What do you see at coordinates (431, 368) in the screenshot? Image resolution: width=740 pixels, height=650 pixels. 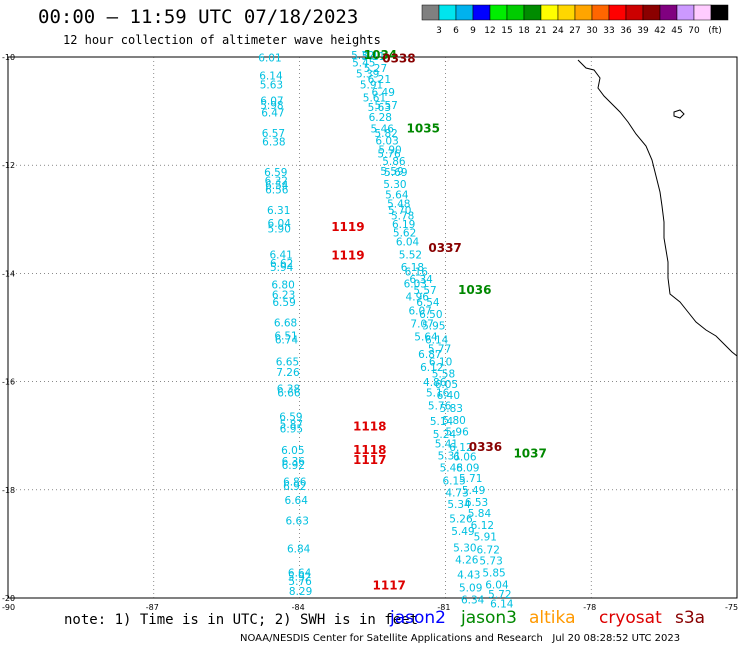 I see `wave-height-value: 6.12` at bounding box center [431, 368].